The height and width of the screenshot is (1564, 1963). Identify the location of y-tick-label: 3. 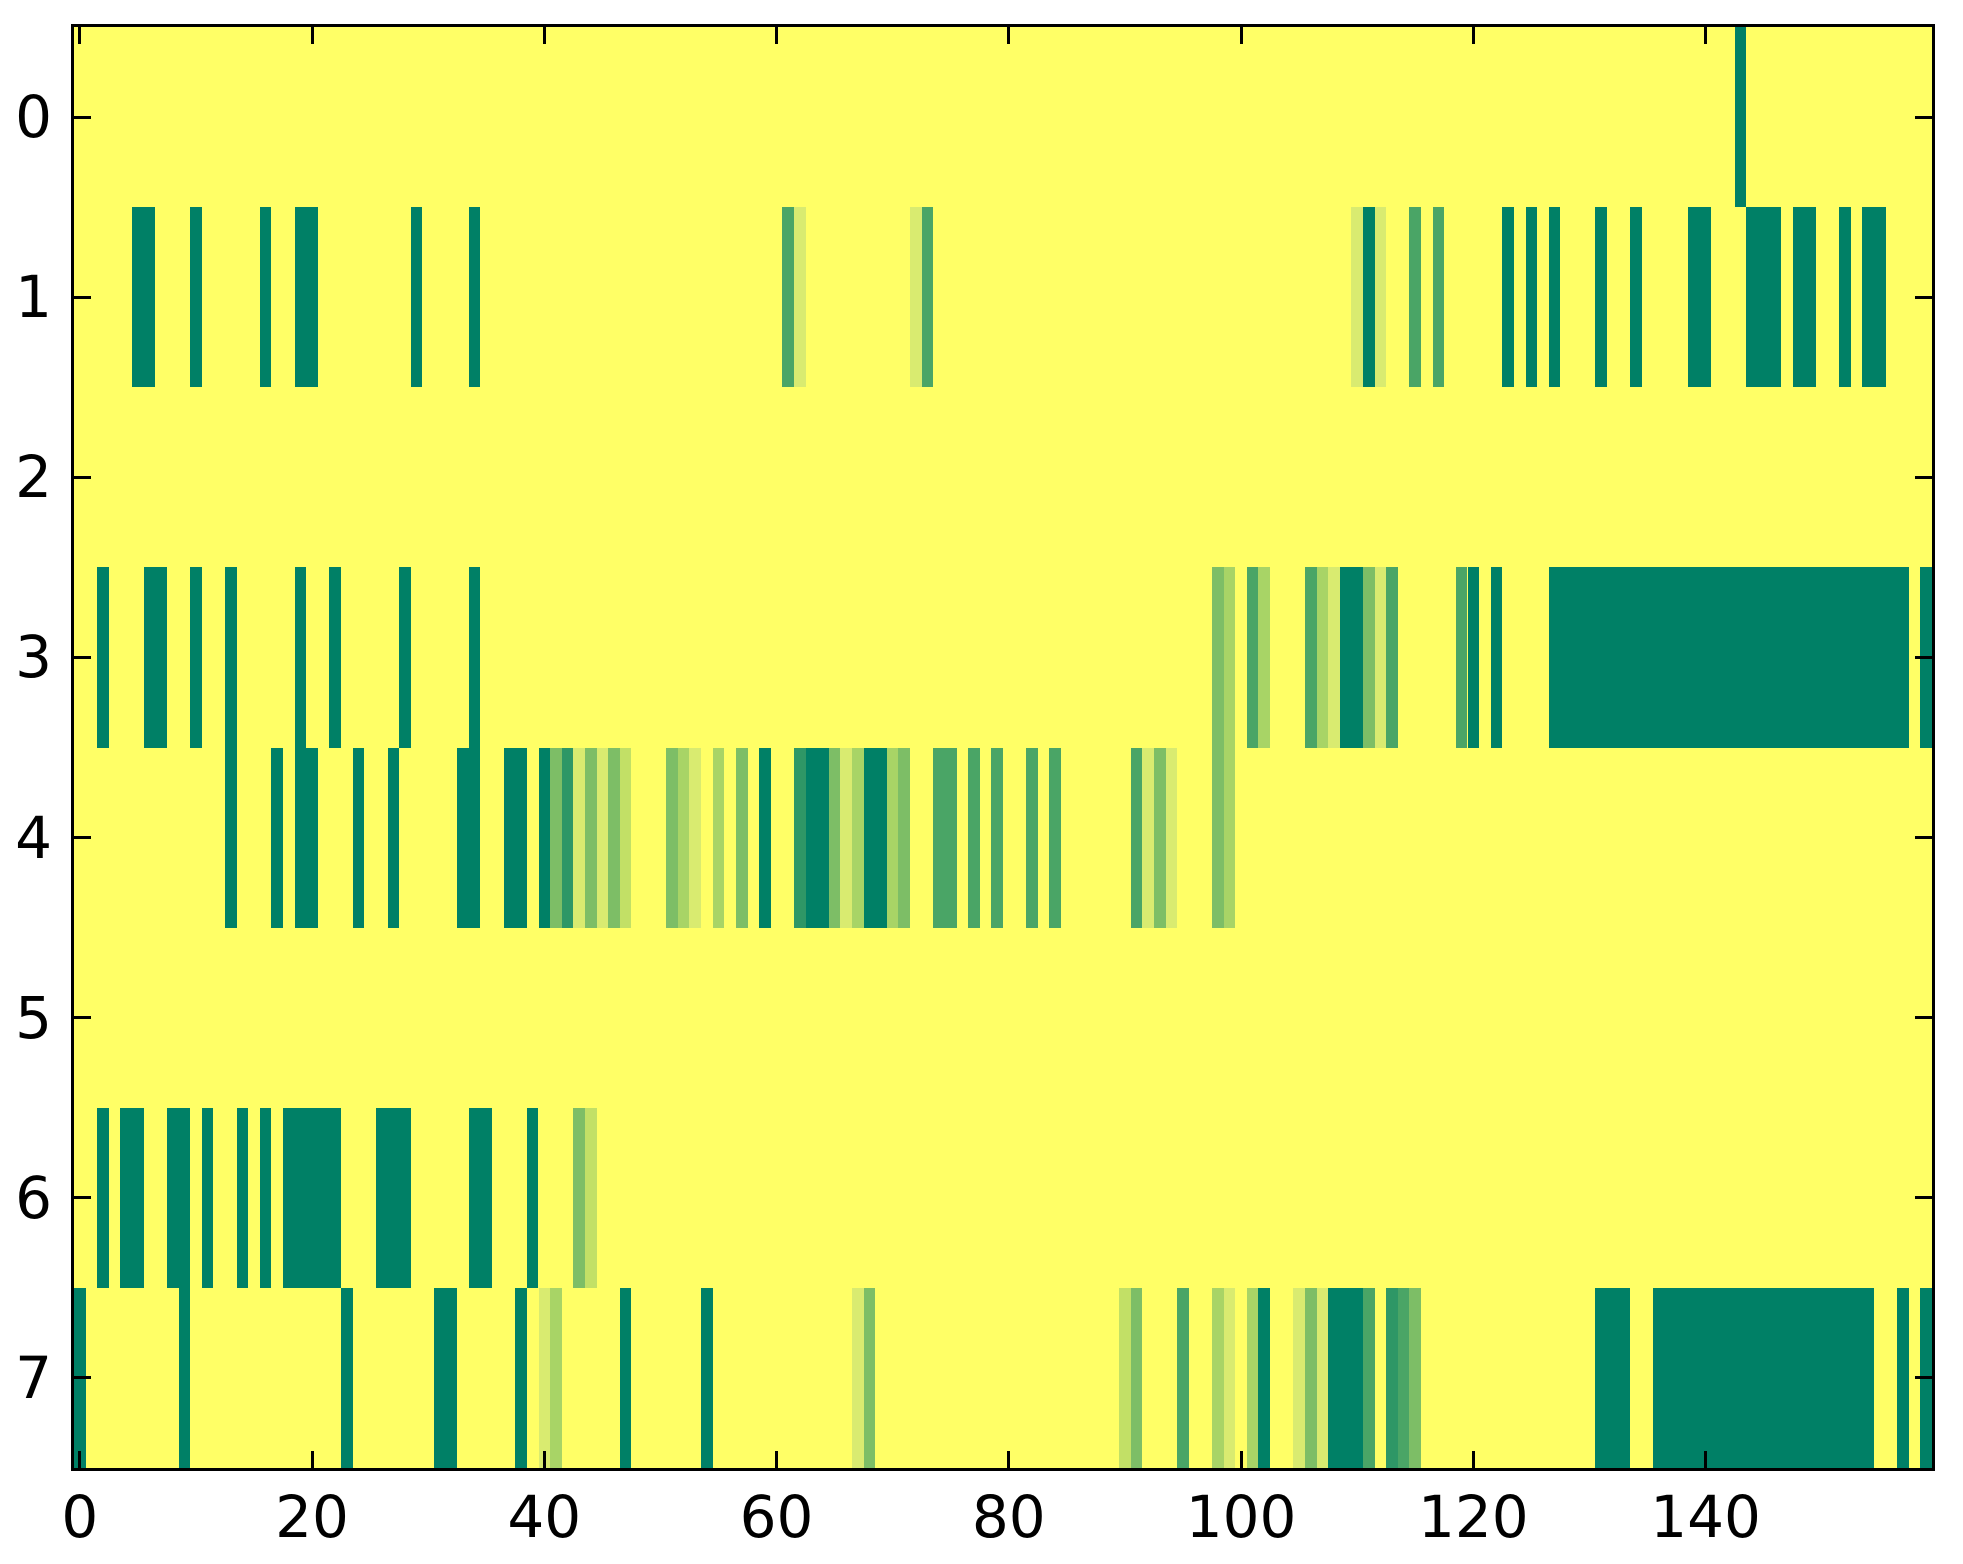
(33, 657).